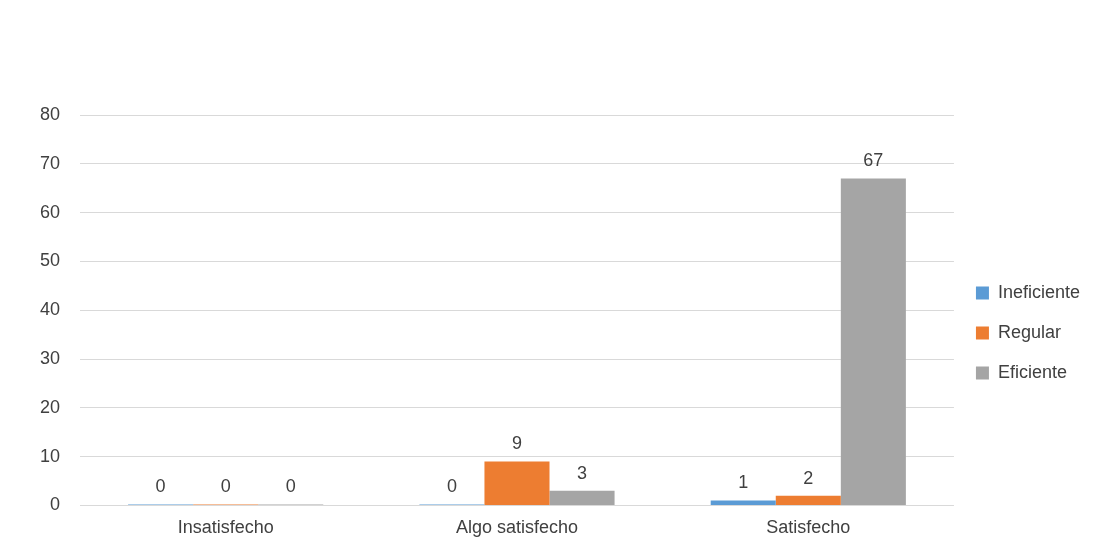 The height and width of the screenshot is (551, 1100). What do you see at coordinates (50, 211) in the screenshot?
I see `y-tick-label: 60` at bounding box center [50, 211].